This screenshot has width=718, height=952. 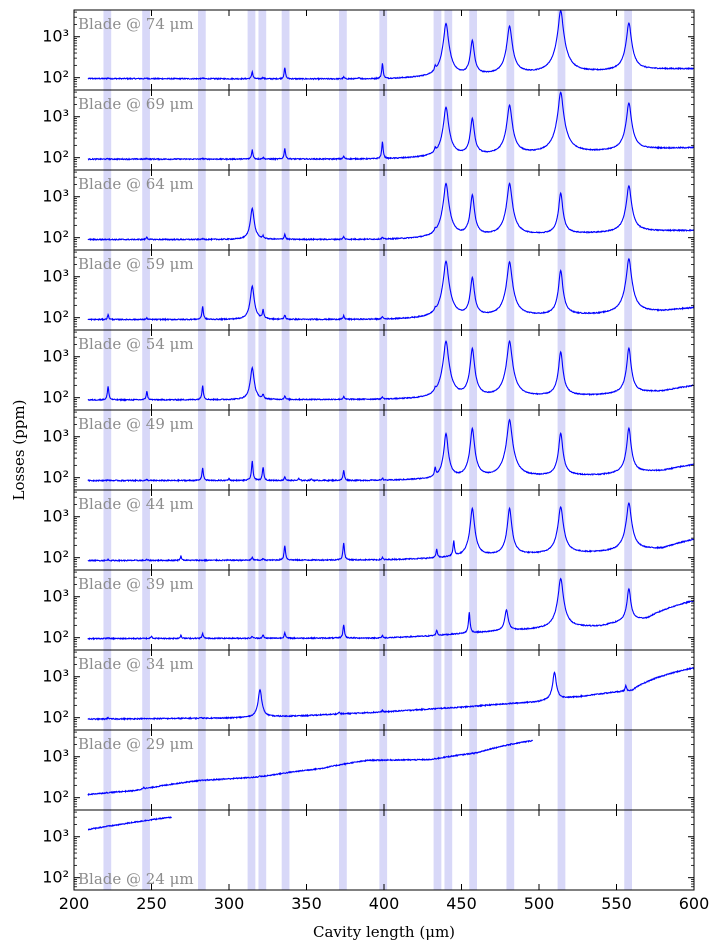 What do you see at coordinates (136, 584) in the screenshot?
I see `panel-label: Blade @ 39 μm` at bounding box center [136, 584].